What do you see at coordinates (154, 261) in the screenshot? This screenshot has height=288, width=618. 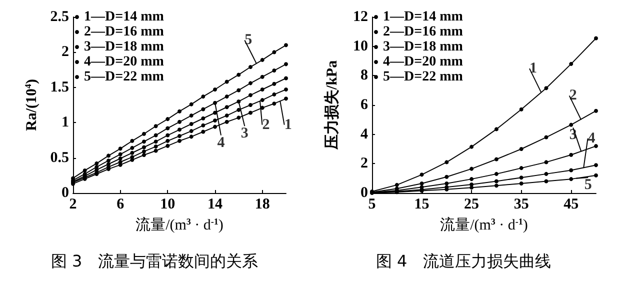 I see `text: 图 3 流量与雷诺数间的关系` at bounding box center [154, 261].